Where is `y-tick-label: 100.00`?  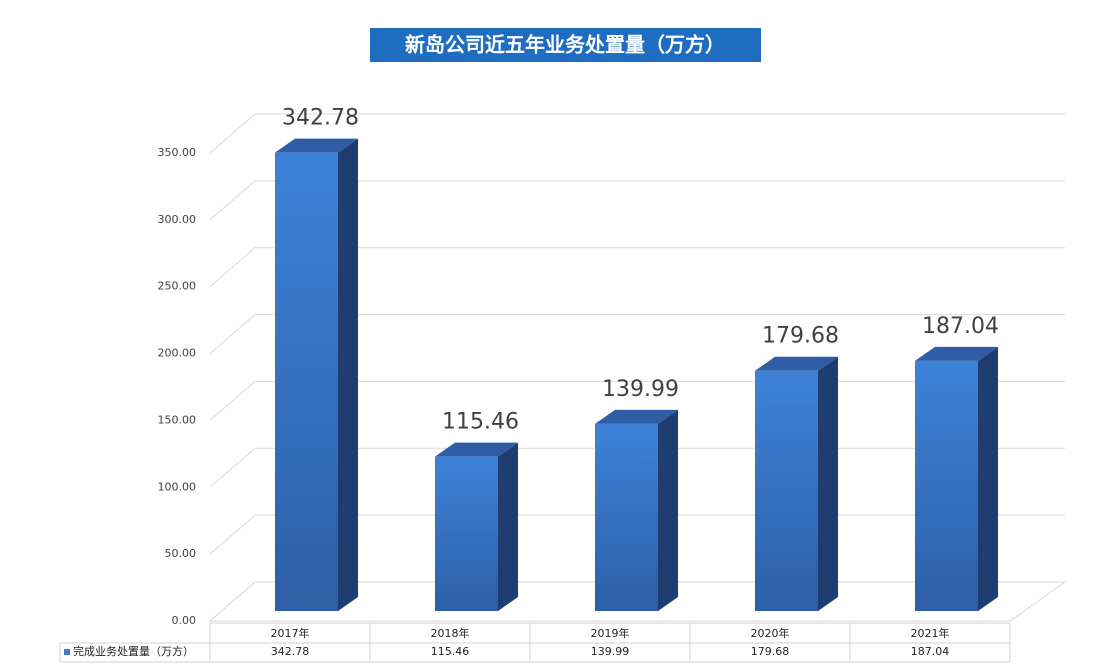 y-tick-label: 100.00 is located at coordinates (177, 486).